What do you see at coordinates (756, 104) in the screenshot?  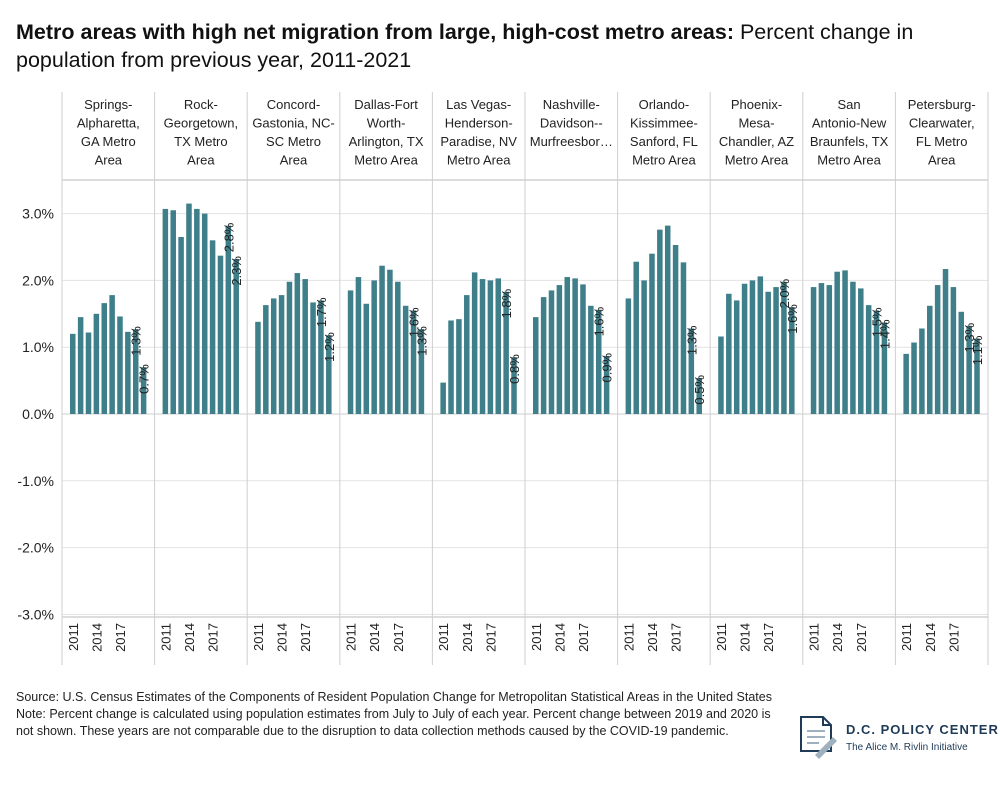 I see `panel-header-line: Phoenix-` at bounding box center [756, 104].